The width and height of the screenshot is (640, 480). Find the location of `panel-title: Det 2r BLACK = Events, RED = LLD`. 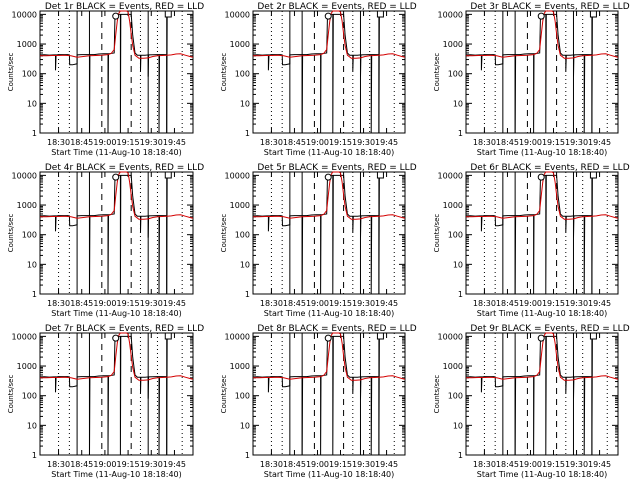

panel-title: Det 2r BLACK = Events, RED = LLD is located at coordinates (336, 7).